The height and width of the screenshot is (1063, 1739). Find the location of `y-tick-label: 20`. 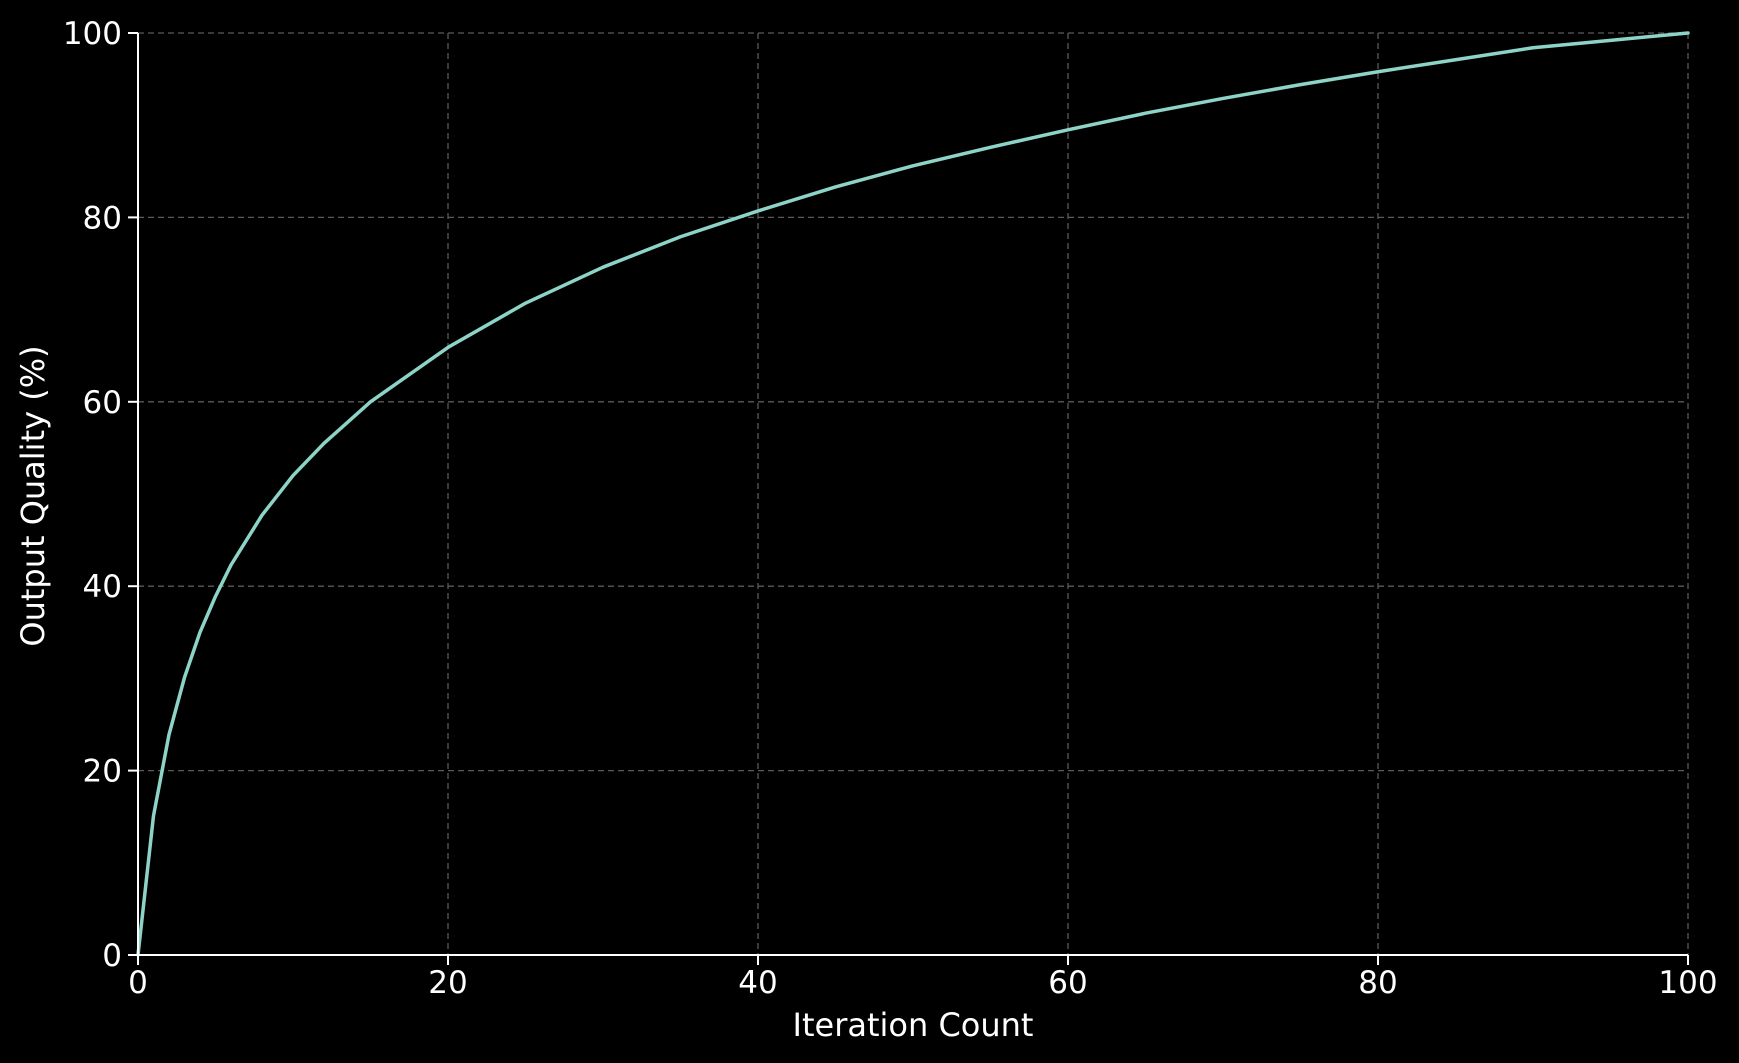

y-tick-label: 20 is located at coordinates (102, 772).